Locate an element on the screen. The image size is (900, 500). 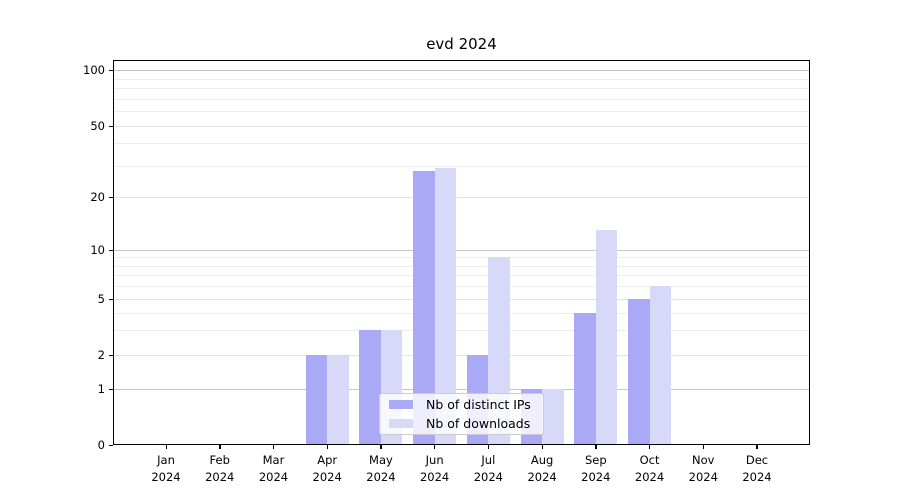
bar-may-ips is located at coordinates (370, 387).